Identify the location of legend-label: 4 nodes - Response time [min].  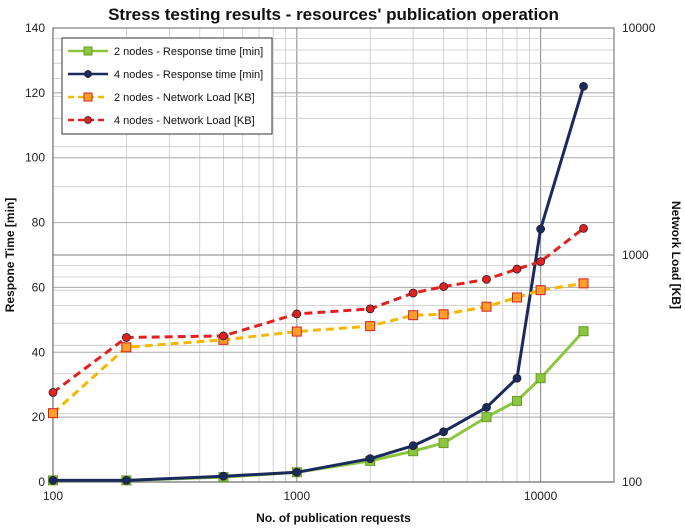
(188, 75).